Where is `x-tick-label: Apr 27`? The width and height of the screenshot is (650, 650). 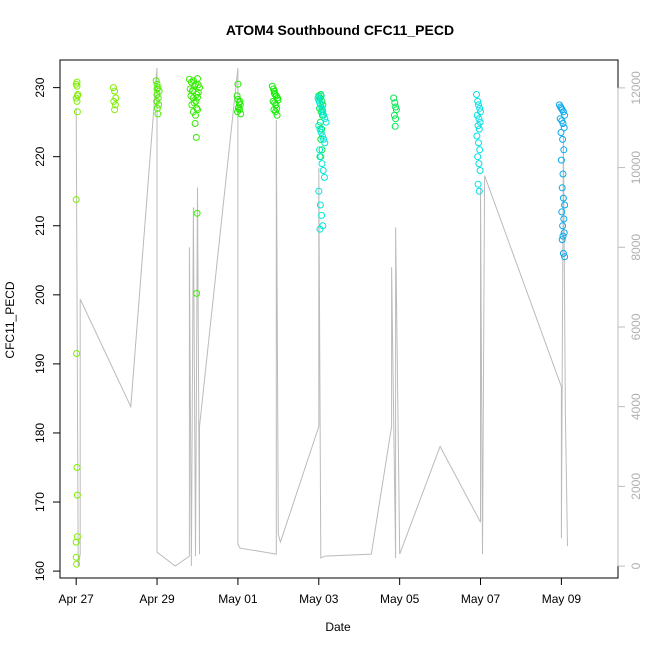 x-tick-label: Apr 27 is located at coordinates (76, 599).